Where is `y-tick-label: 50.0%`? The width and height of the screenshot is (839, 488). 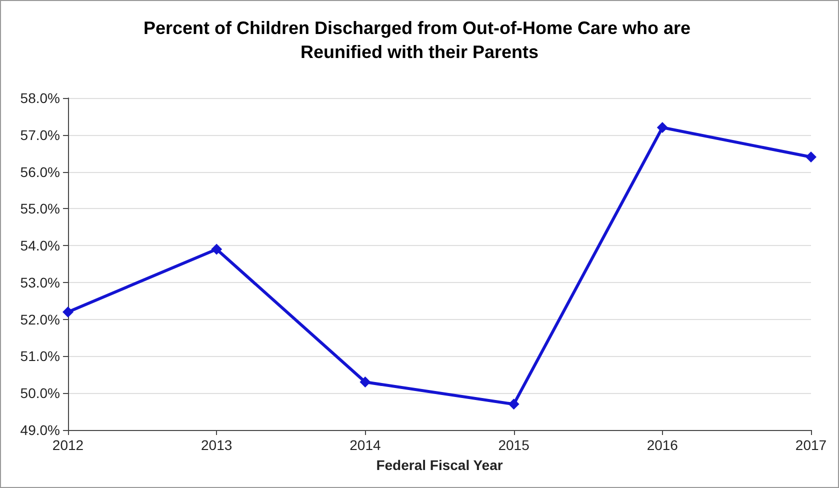
y-tick-label: 50.0% is located at coordinates (40, 393).